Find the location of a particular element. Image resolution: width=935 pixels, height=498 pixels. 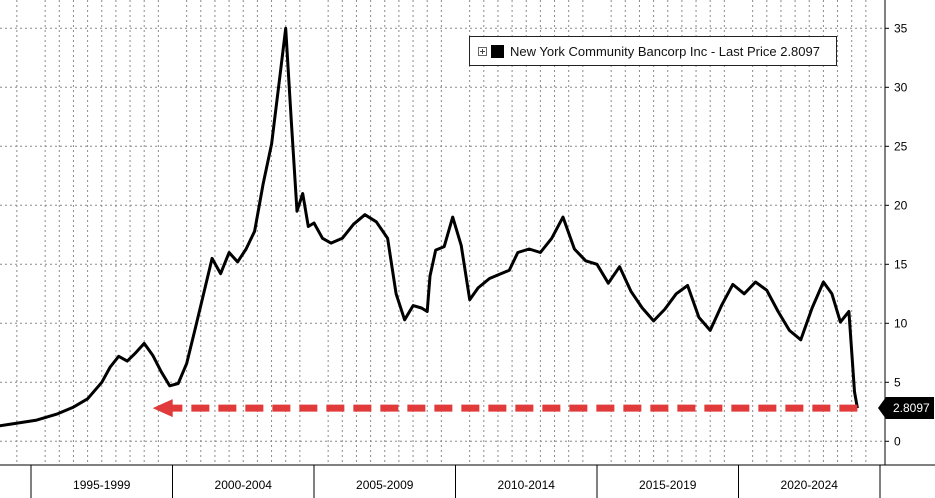

y-tick-label: 10 is located at coordinates (901, 323).